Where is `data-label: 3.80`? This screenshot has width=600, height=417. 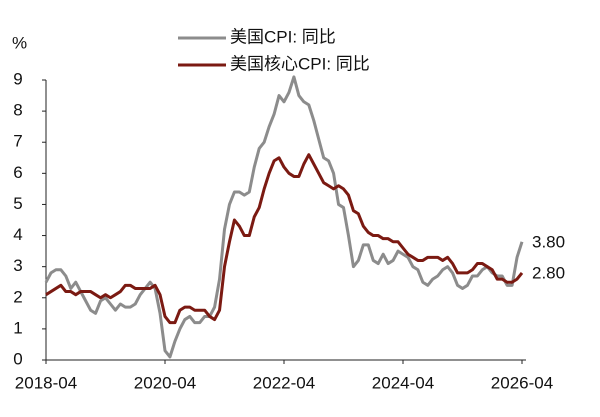 data-label: 3.80 is located at coordinates (548, 241).